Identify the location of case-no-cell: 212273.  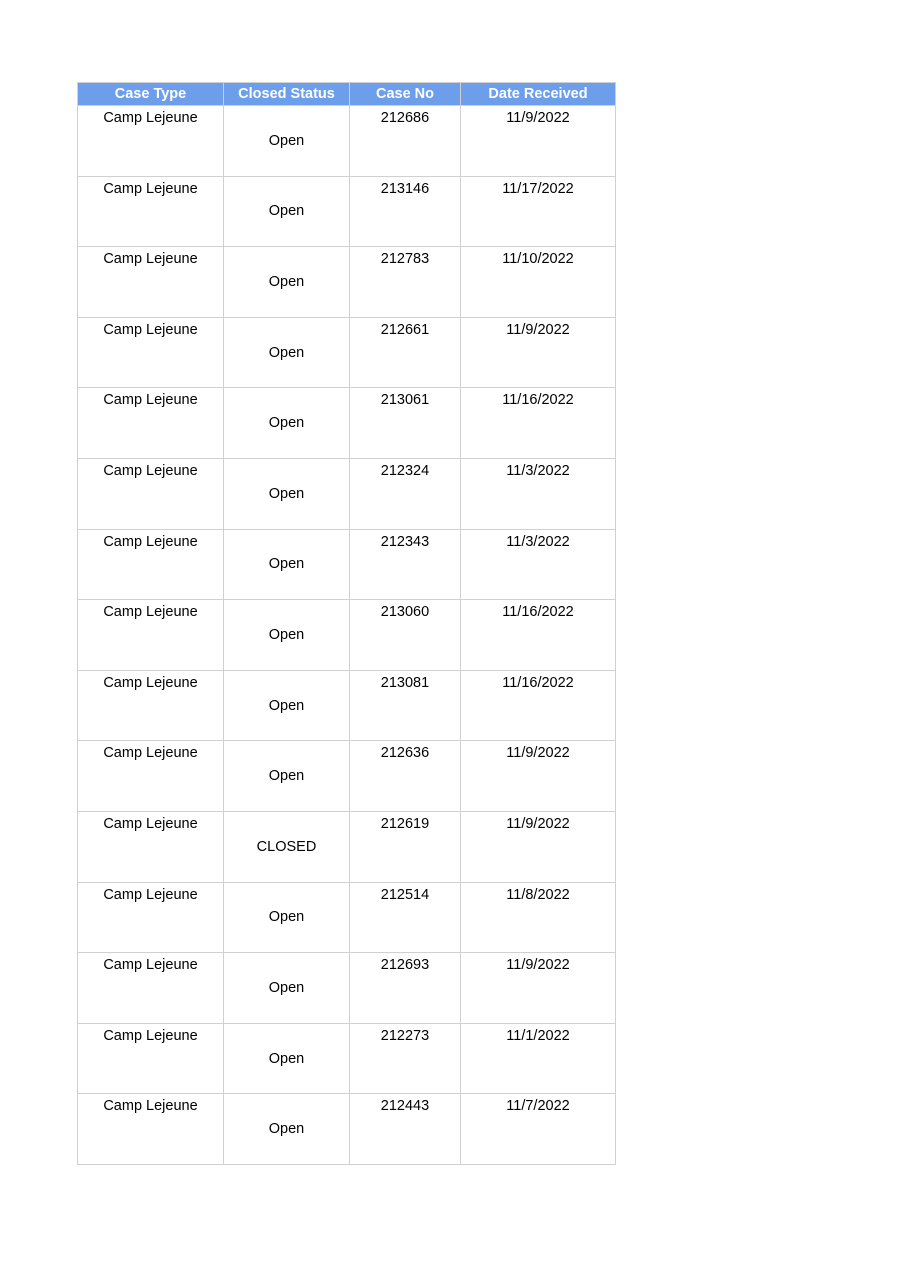
(405, 1058).